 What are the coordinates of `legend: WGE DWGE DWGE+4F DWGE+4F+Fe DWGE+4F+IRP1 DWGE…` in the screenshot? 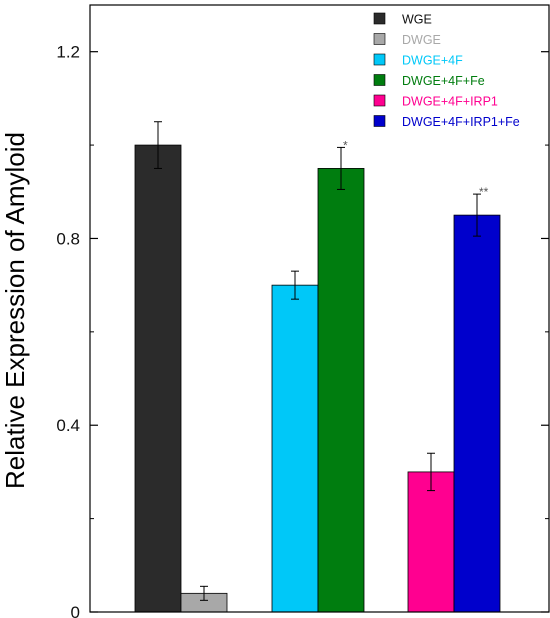 It's located at (446, 70).